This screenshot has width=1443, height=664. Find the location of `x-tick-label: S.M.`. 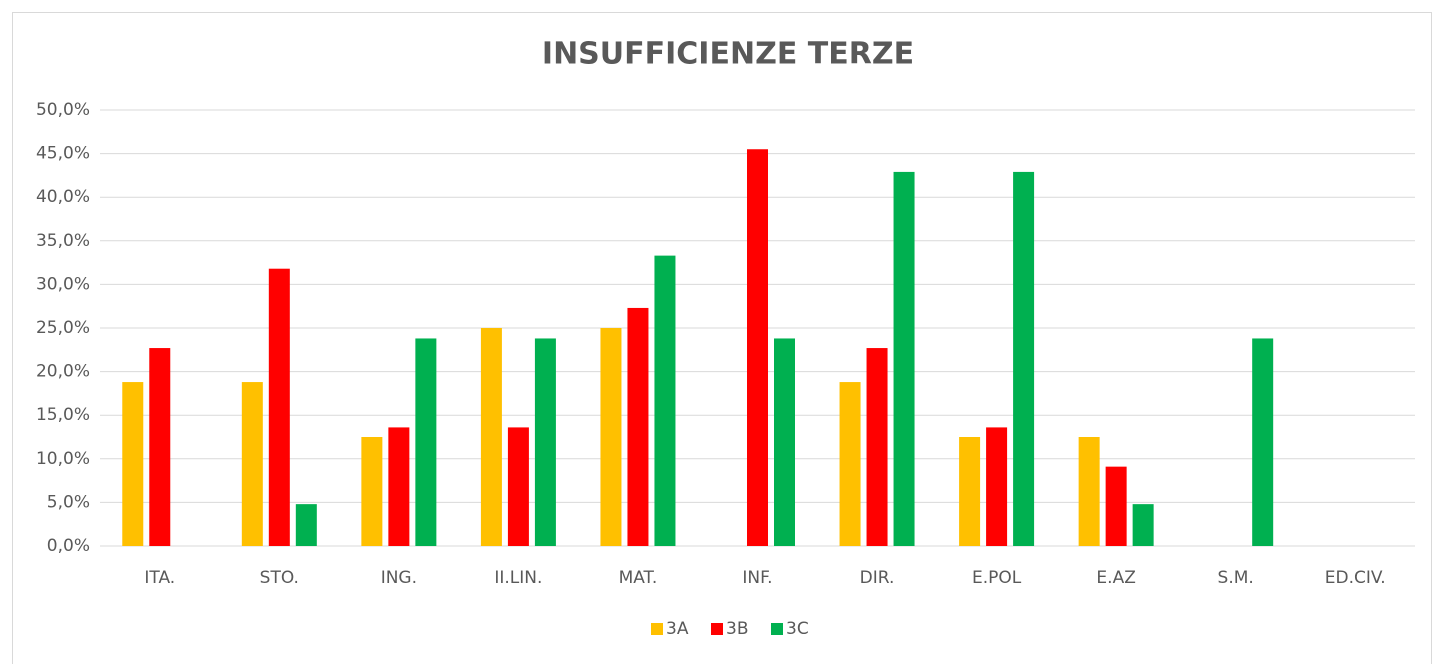

x-tick-label: S.M. is located at coordinates (1236, 578).